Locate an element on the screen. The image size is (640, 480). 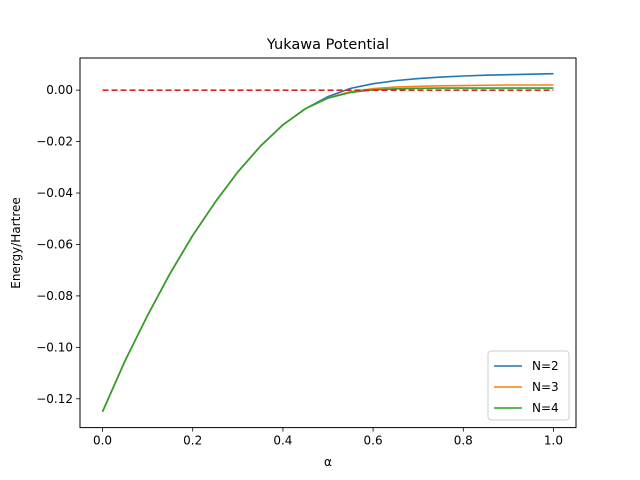
legend-label: N=3 is located at coordinates (545, 387).